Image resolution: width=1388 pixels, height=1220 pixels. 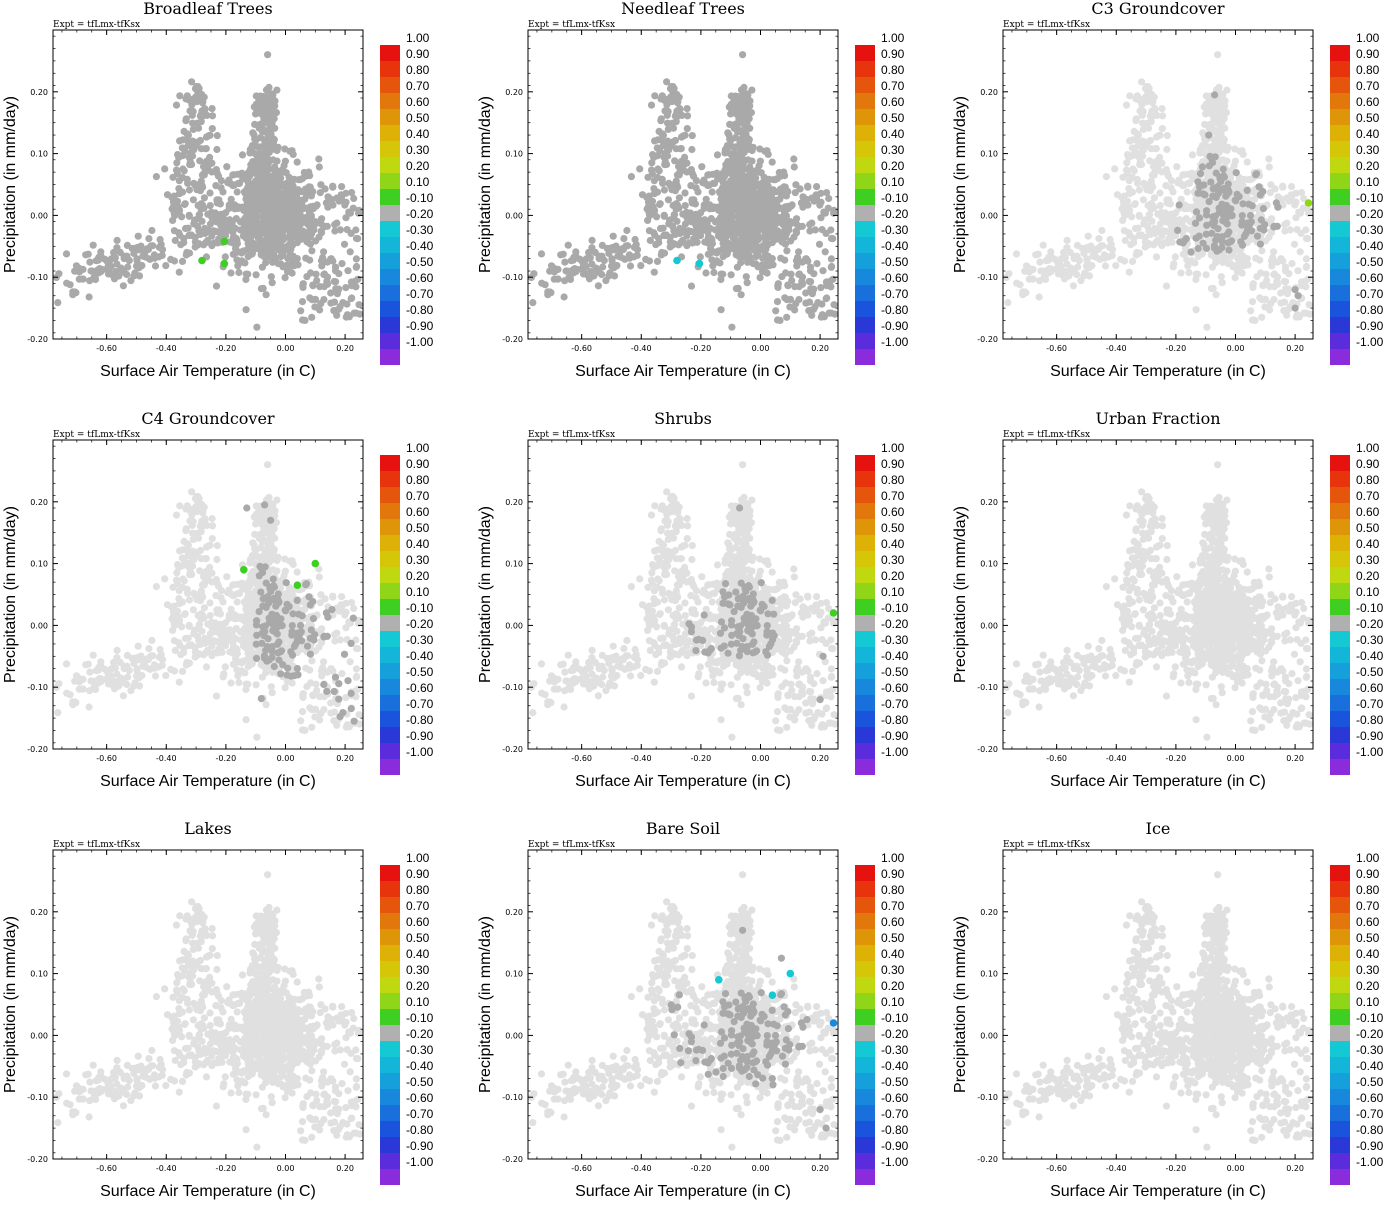 What do you see at coordinates (418, 70) in the screenshot?
I see `colorbar-label: 0.80` at bounding box center [418, 70].